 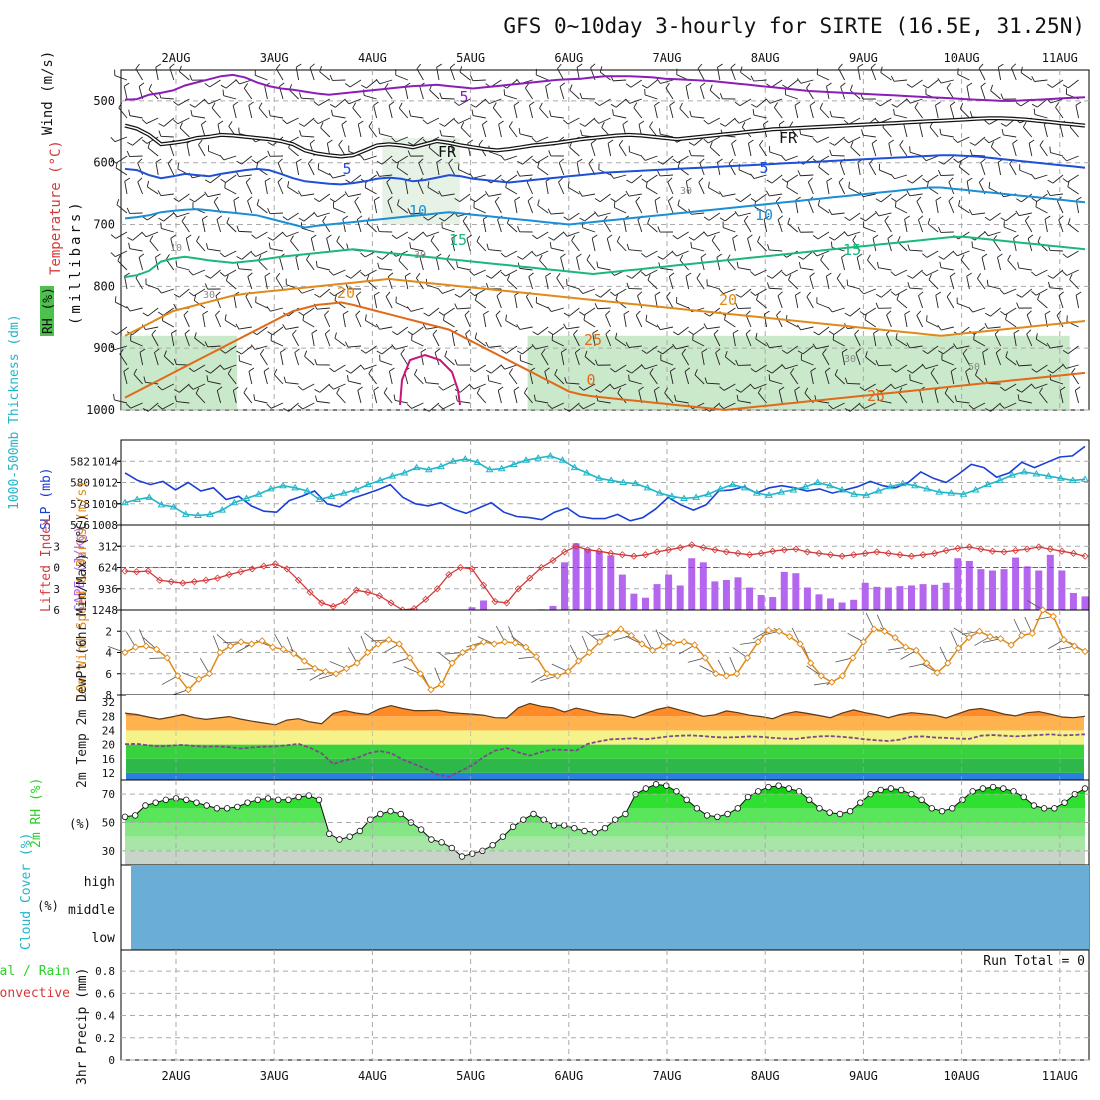 I want to click on rh-axis-label: RH (%), so click(x=48, y=310).